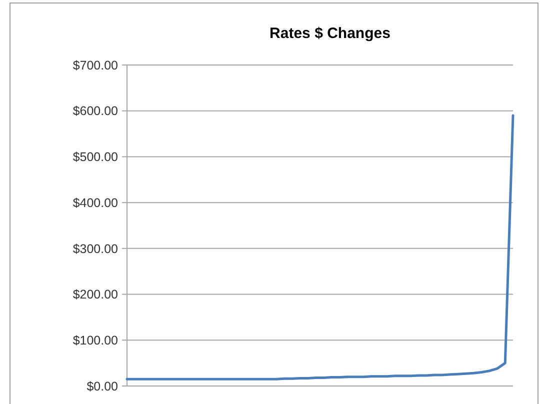 This screenshot has height=404, width=540. I want to click on y-tick-label: $300.00, so click(95, 249).